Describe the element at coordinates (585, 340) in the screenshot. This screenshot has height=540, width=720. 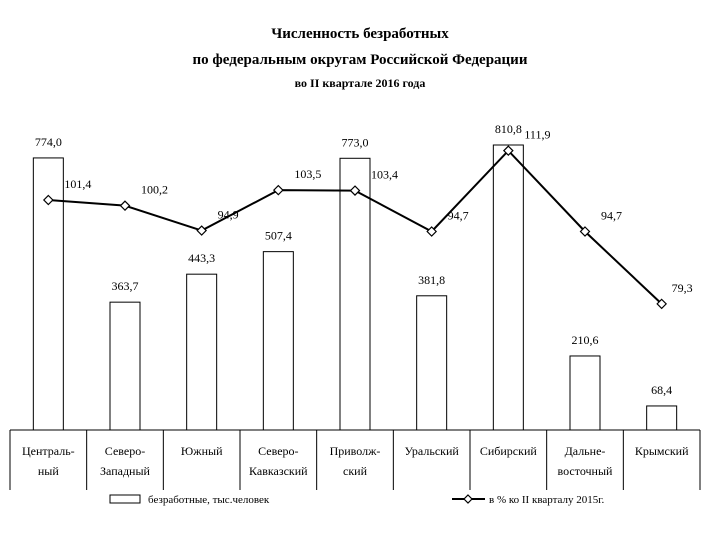
I see `bar-value-label: 210,6` at that location.